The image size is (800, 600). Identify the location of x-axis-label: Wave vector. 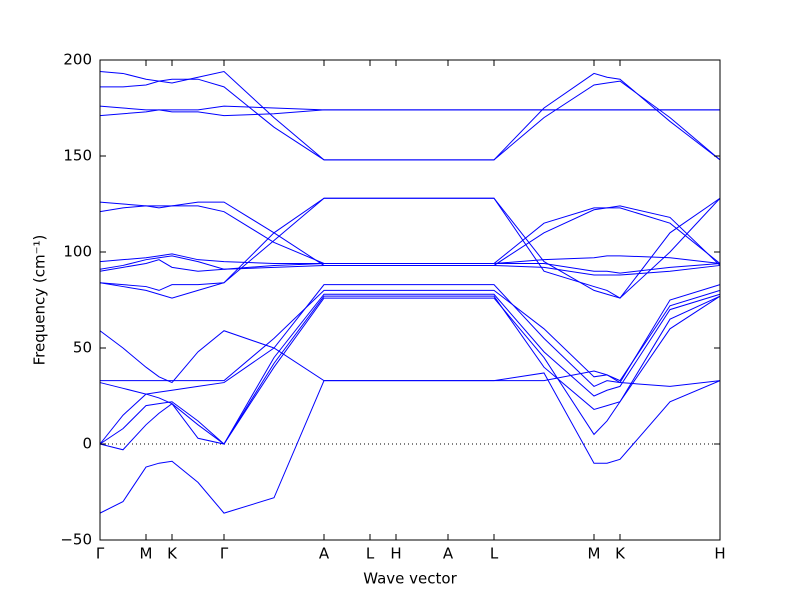
(410, 579).